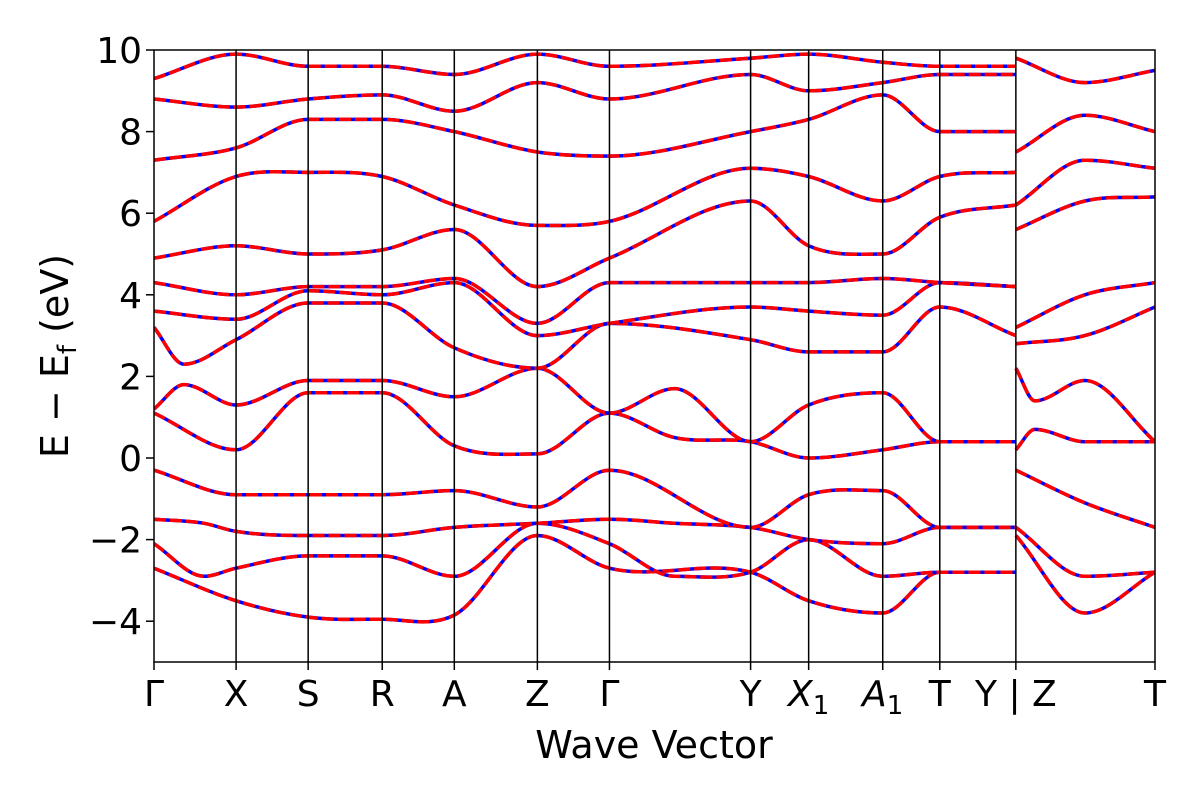 This screenshot has width=1200, height=800. Describe the element at coordinates (115, 541) in the screenshot. I see `y-tick-label: −2` at that location.